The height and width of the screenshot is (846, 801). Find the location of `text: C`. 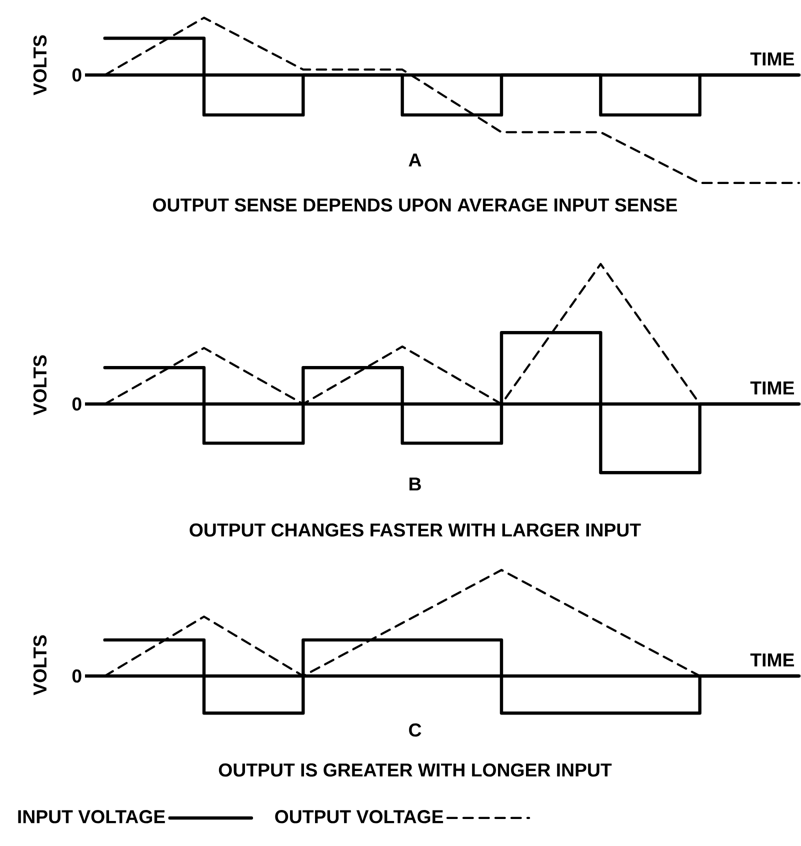

text: C is located at coordinates (415, 730).